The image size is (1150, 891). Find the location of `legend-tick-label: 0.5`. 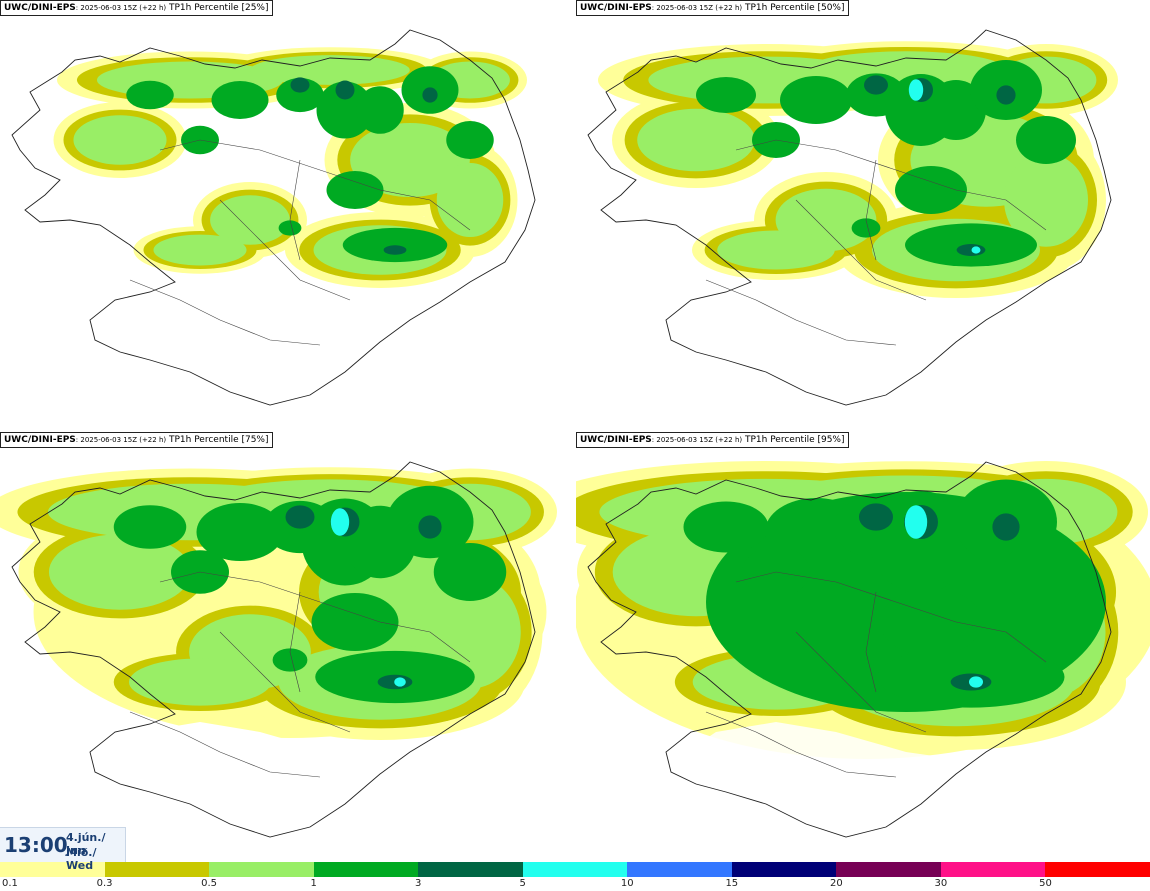

legend-tick-label: 0.5 is located at coordinates (209, 883).